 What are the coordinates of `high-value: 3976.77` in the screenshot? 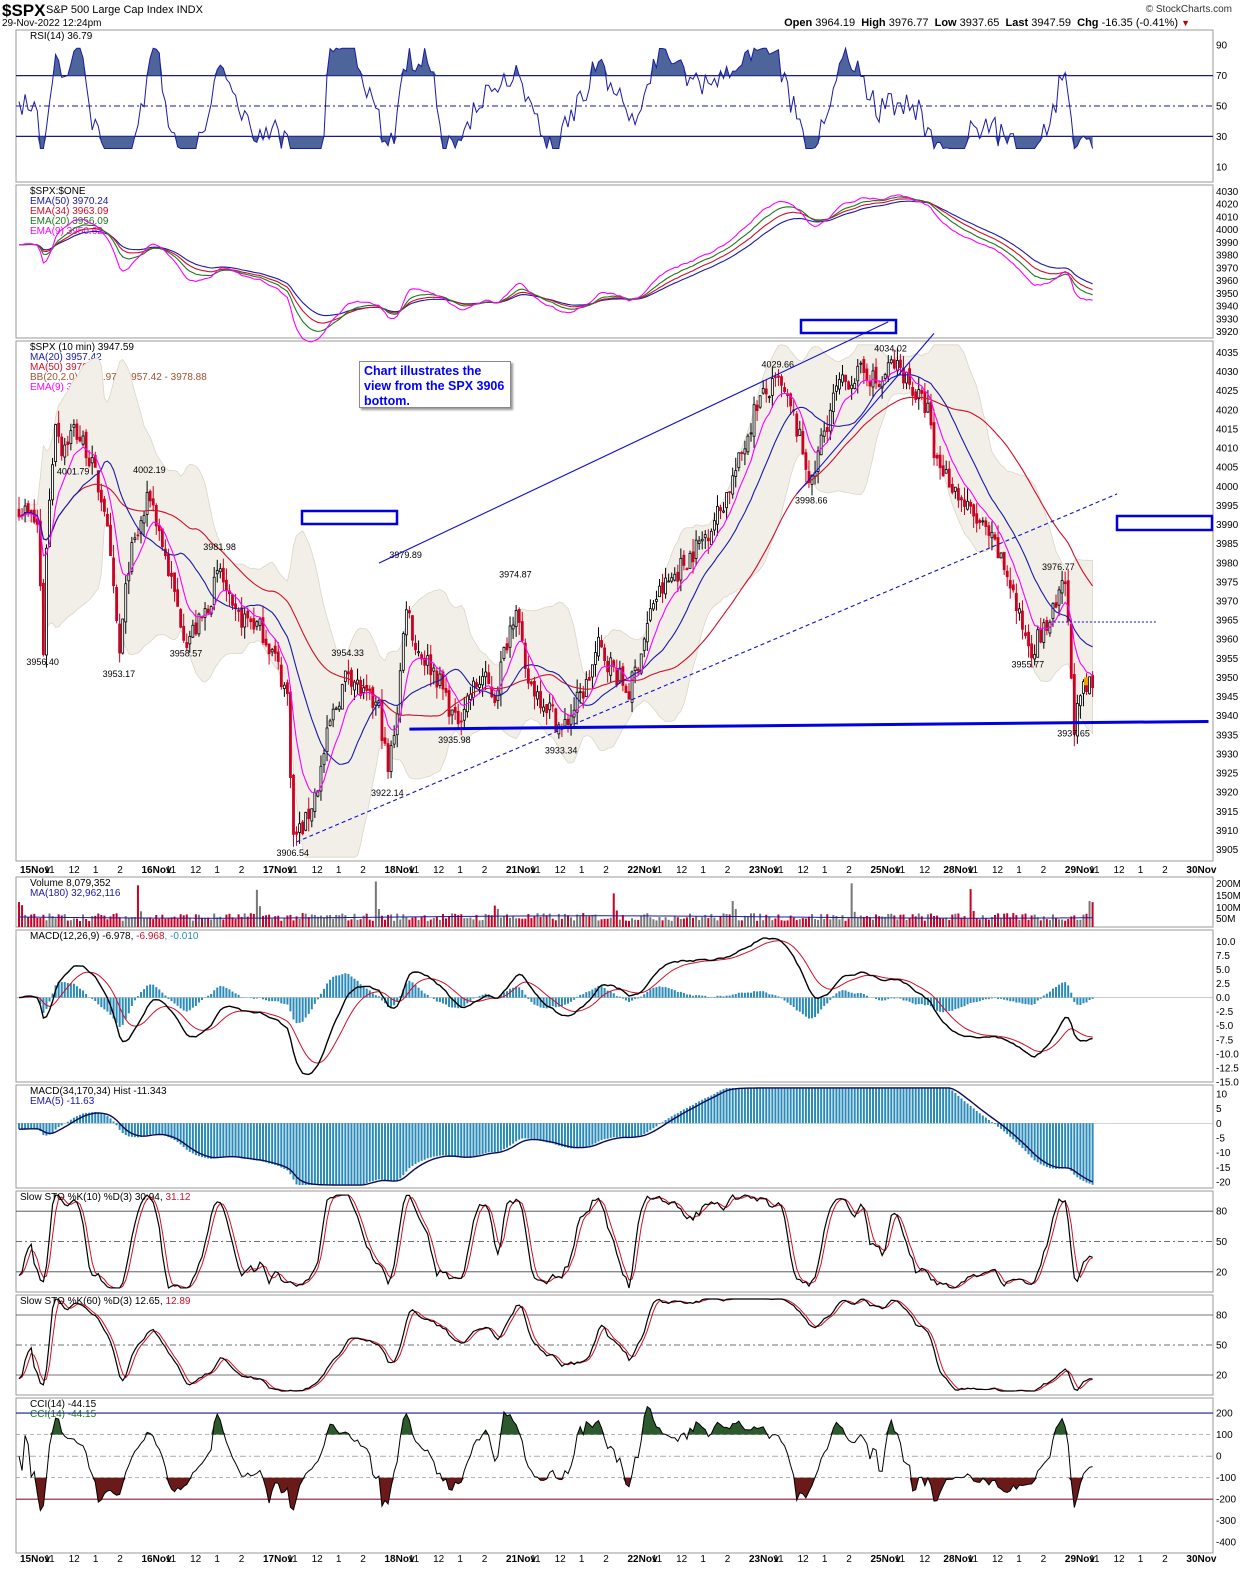 It's located at (908, 23).